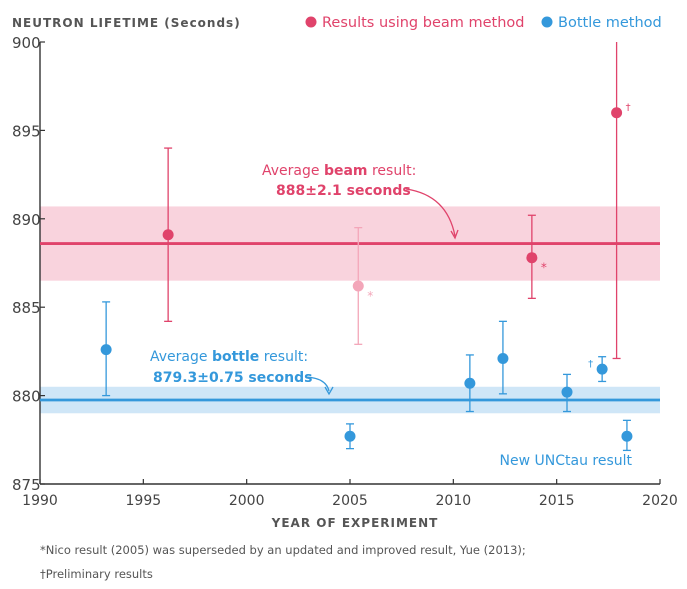 This screenshot has width=687, height=589. Describe the element at coordinates (26, 220) in the screenshot. I see `y-tick-label: 890` at that location.